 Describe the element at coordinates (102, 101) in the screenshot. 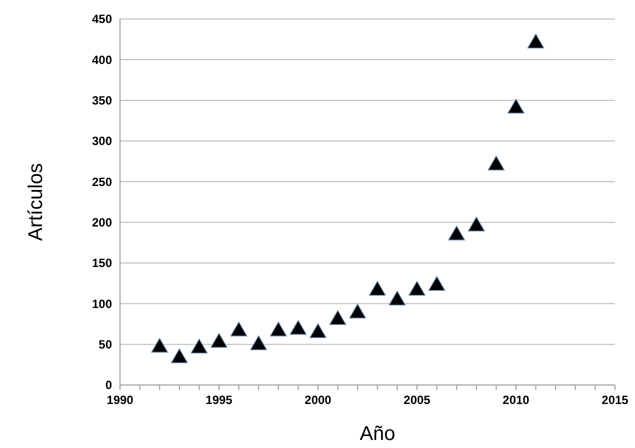

I see `y-tick-label: 350` at that location.